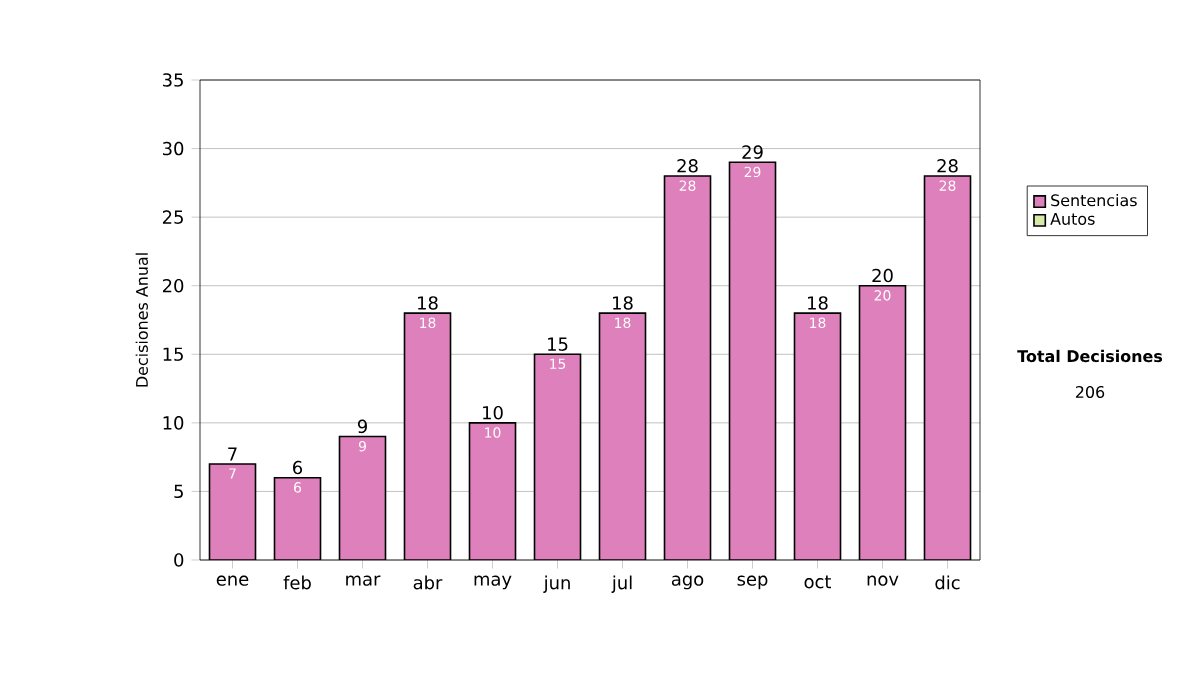 Image resolution: width=1200 pixels, height=680 pixels. I want to click on y-tick-label: 5, so click(178, 491).